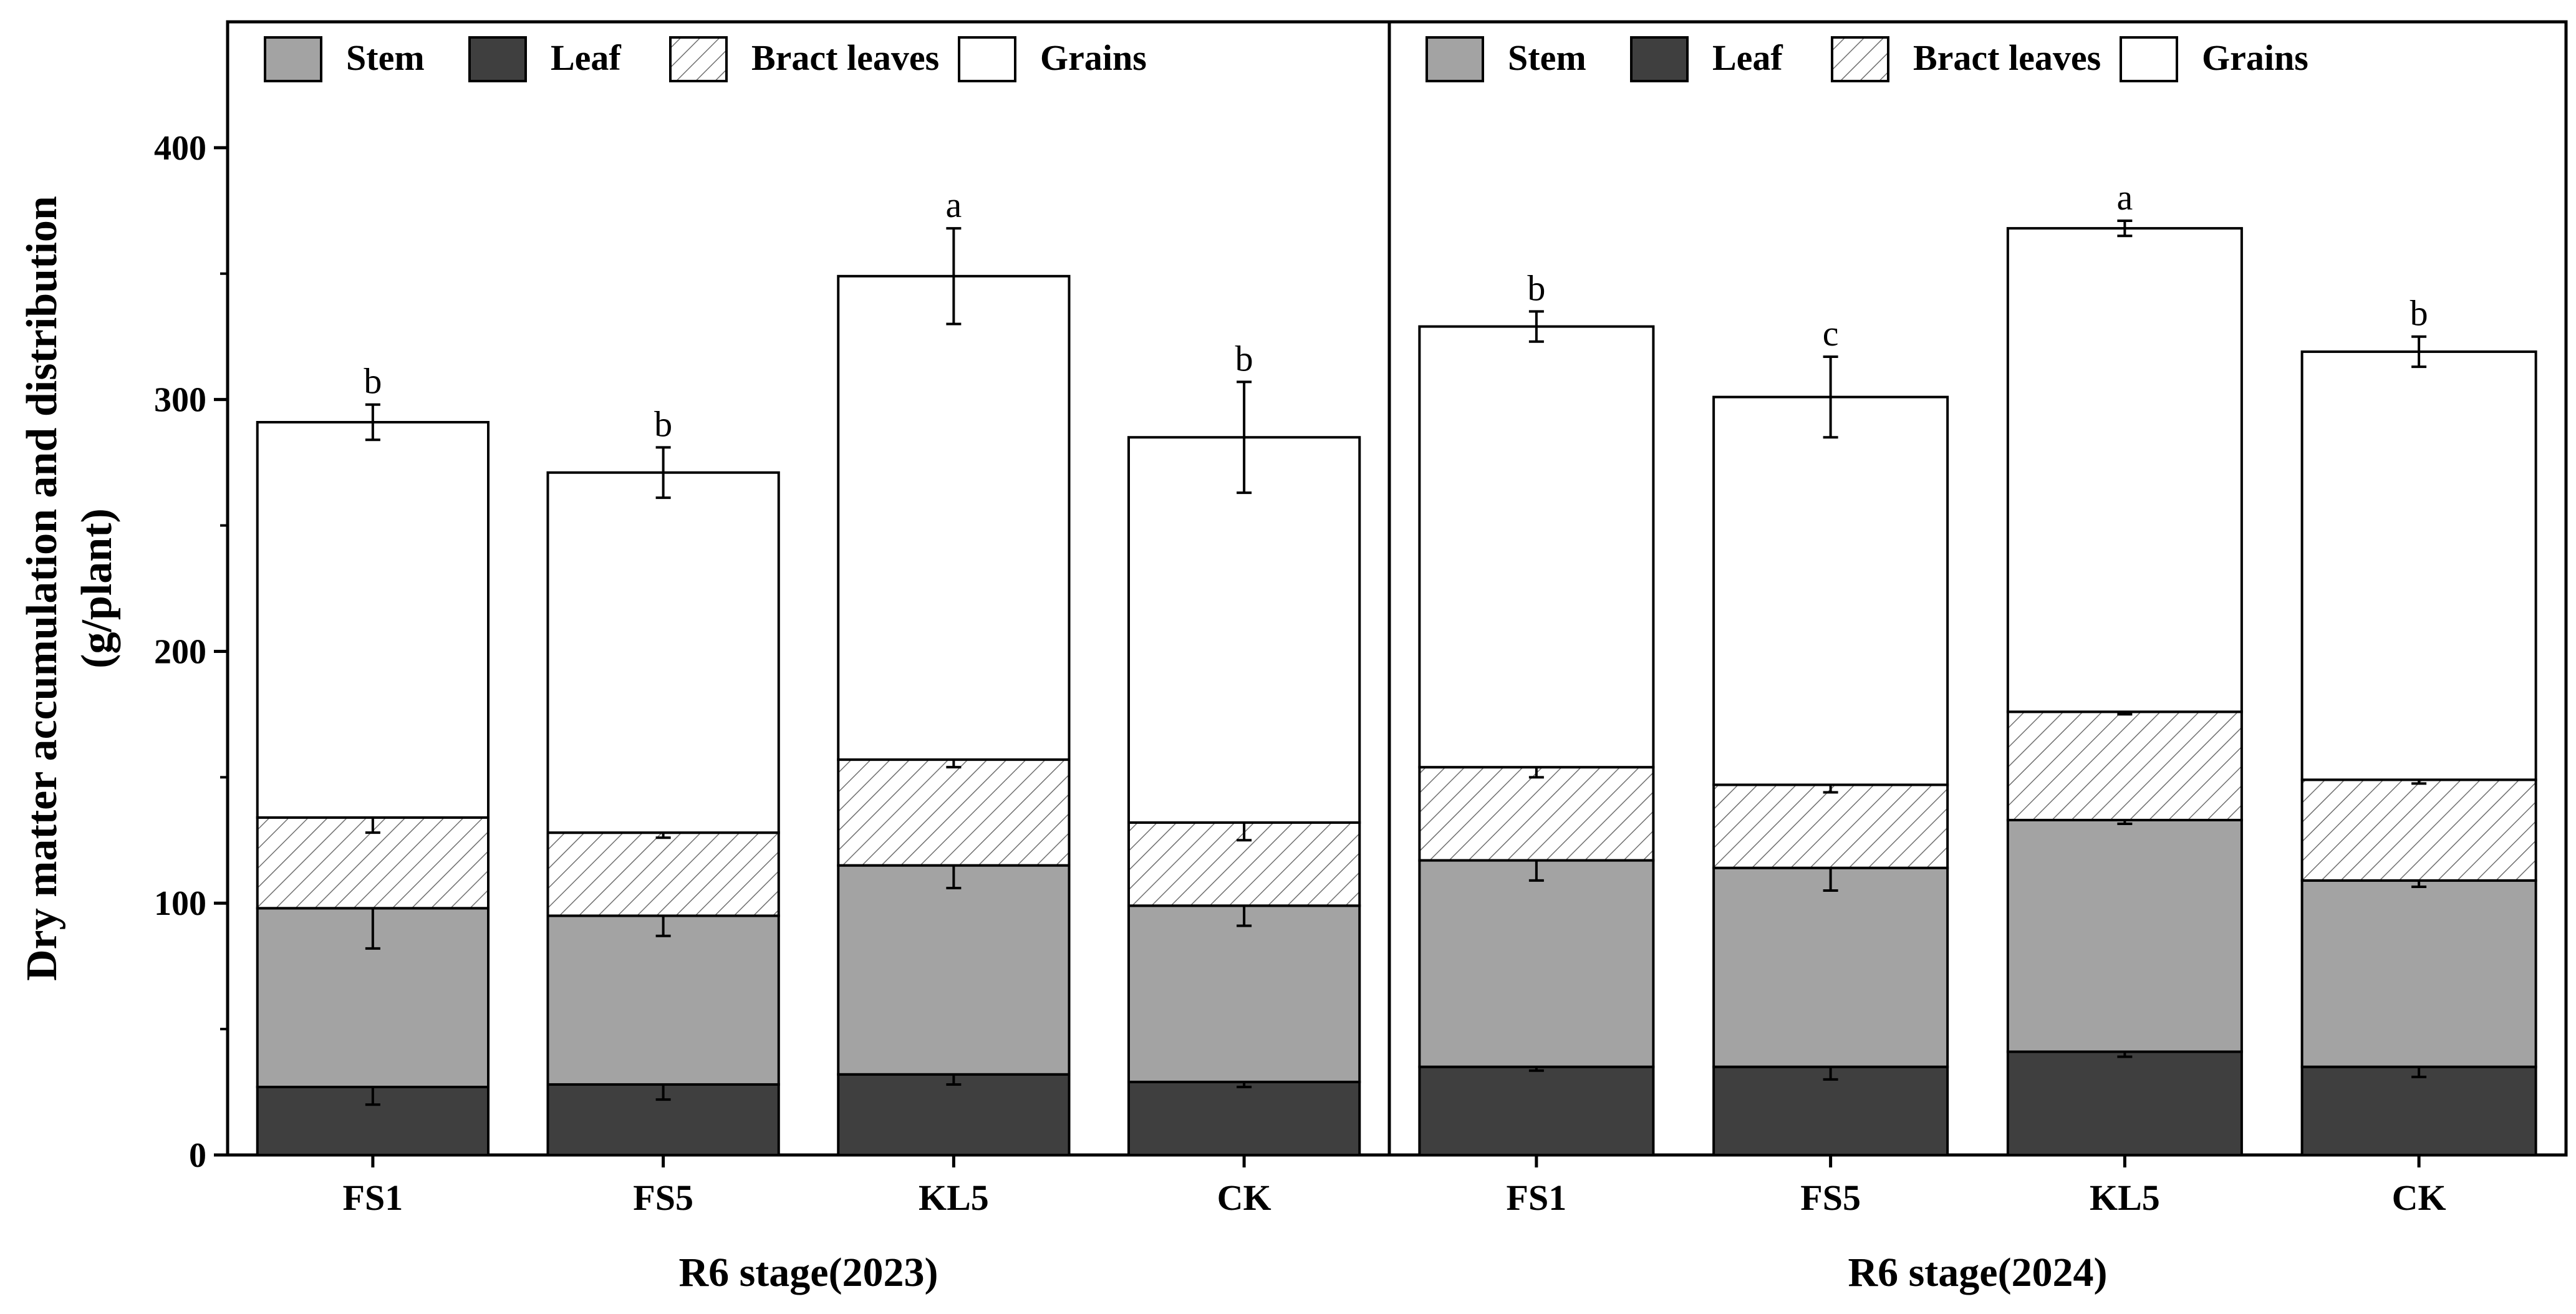 The width and height of the screenshot is (2576, 1314). I want to click on y-tick-label: 0, so click(197, 1155).